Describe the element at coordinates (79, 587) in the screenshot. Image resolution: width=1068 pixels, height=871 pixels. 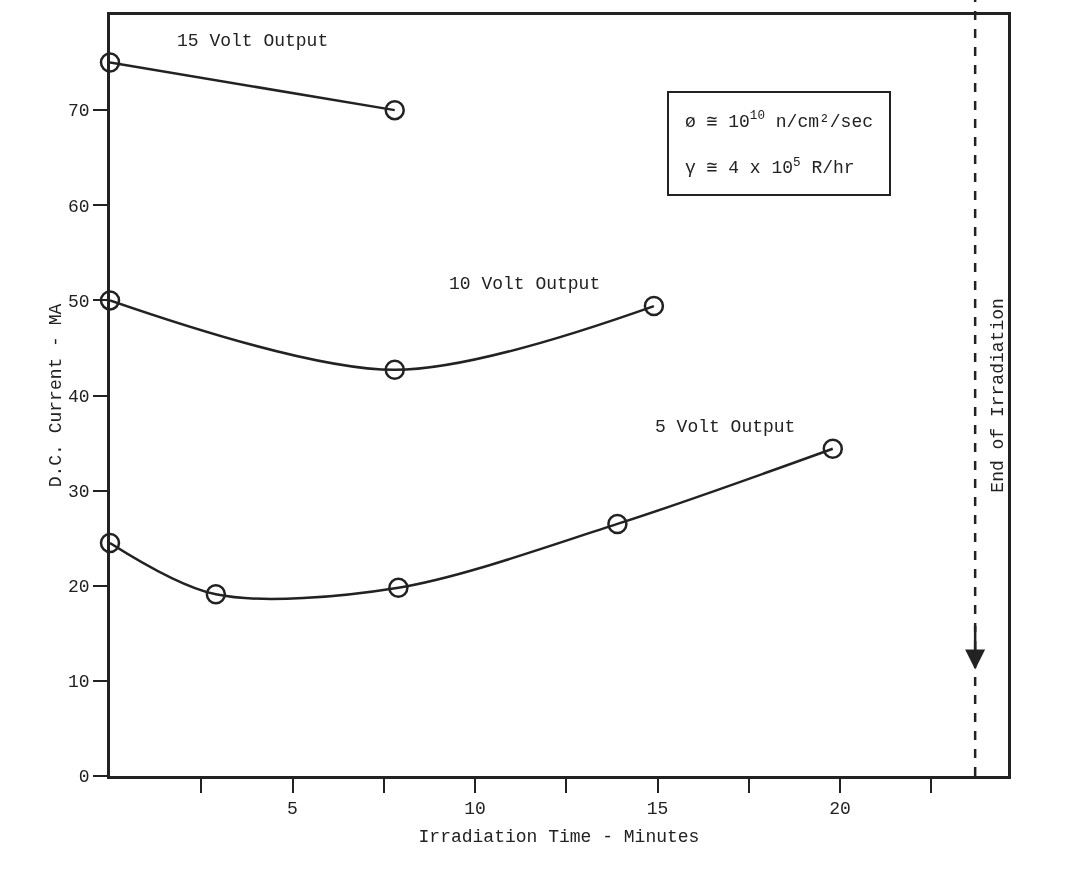
I see `y-tick-label: 20` at that location.